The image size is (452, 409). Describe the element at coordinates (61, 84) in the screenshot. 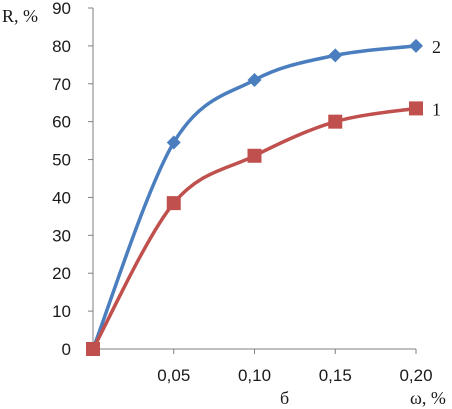

I see `y-tick-label: 70` at that location.